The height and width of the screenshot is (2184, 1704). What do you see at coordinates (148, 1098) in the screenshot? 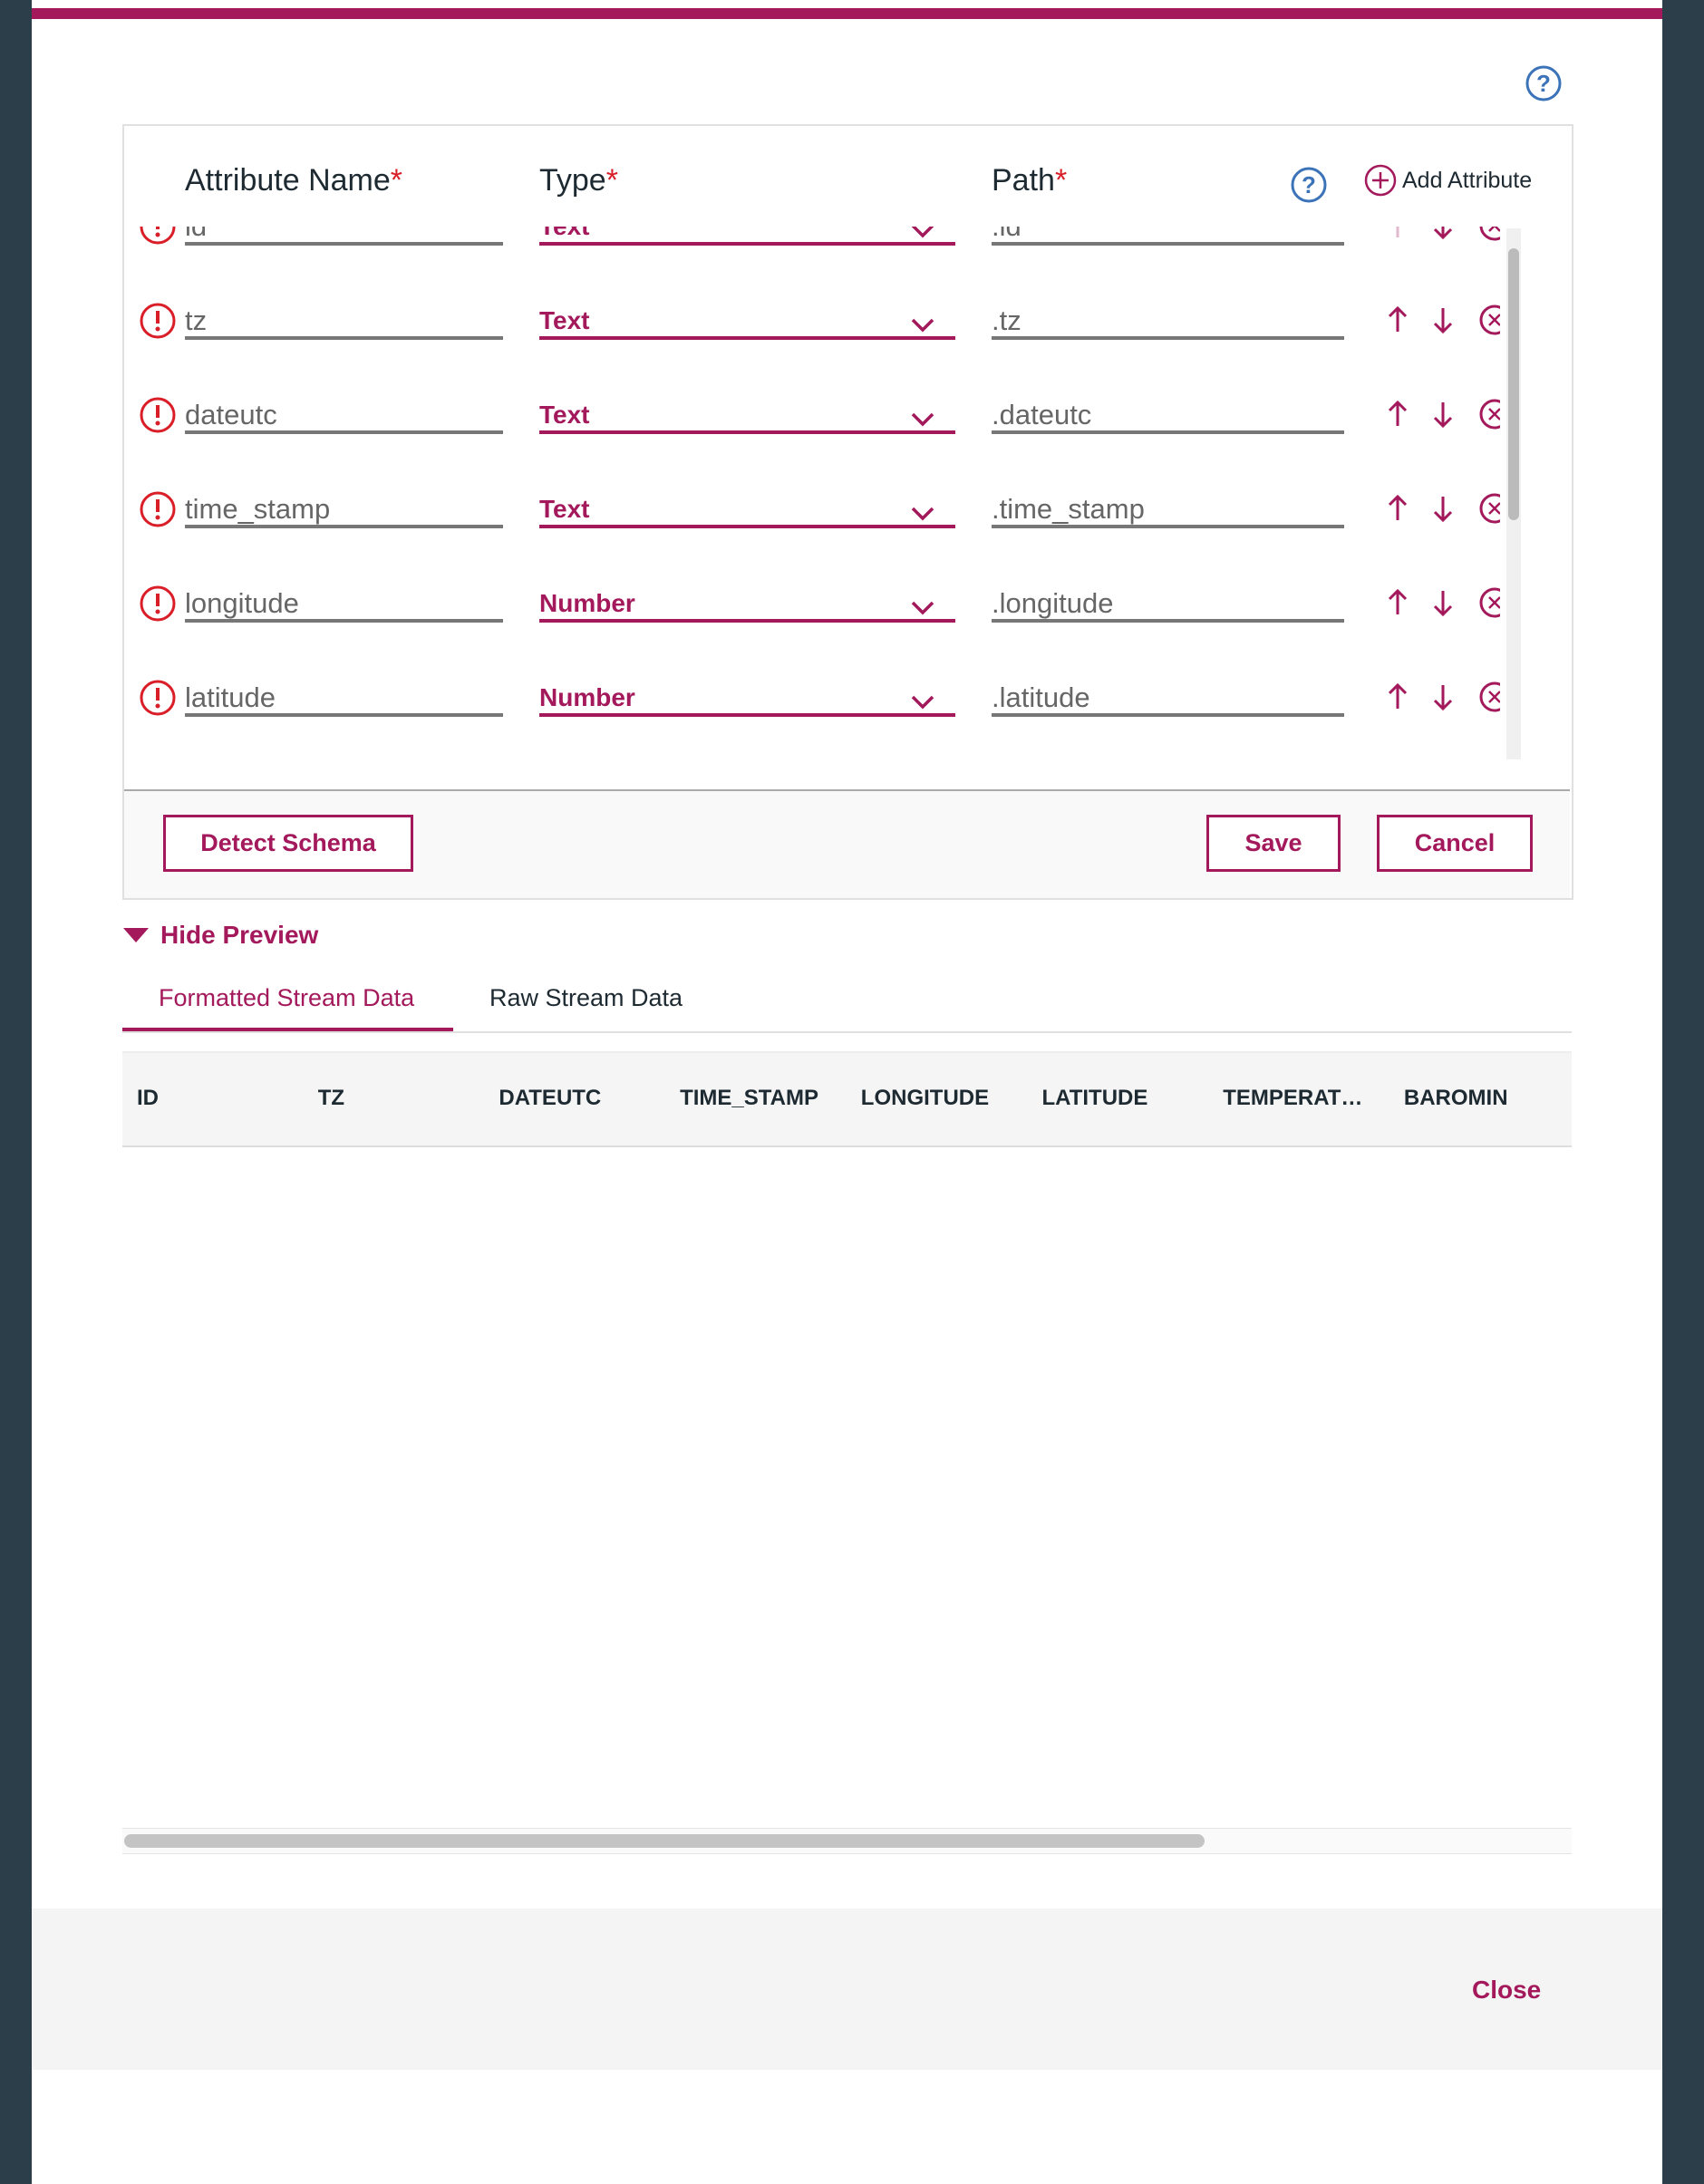
I see `column-header: ID` at bounding box center [148, 1098].